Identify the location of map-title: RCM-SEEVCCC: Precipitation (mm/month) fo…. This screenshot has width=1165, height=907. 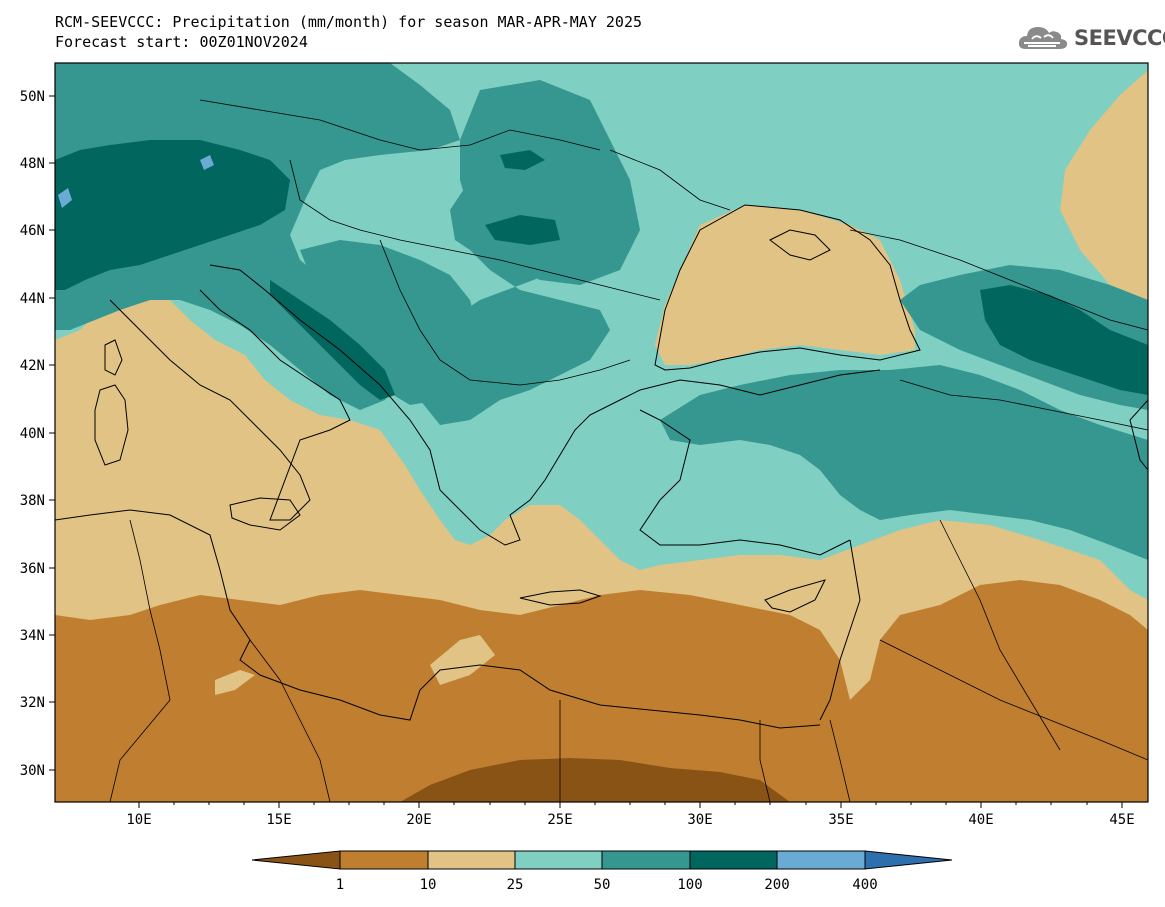
(348, 22).